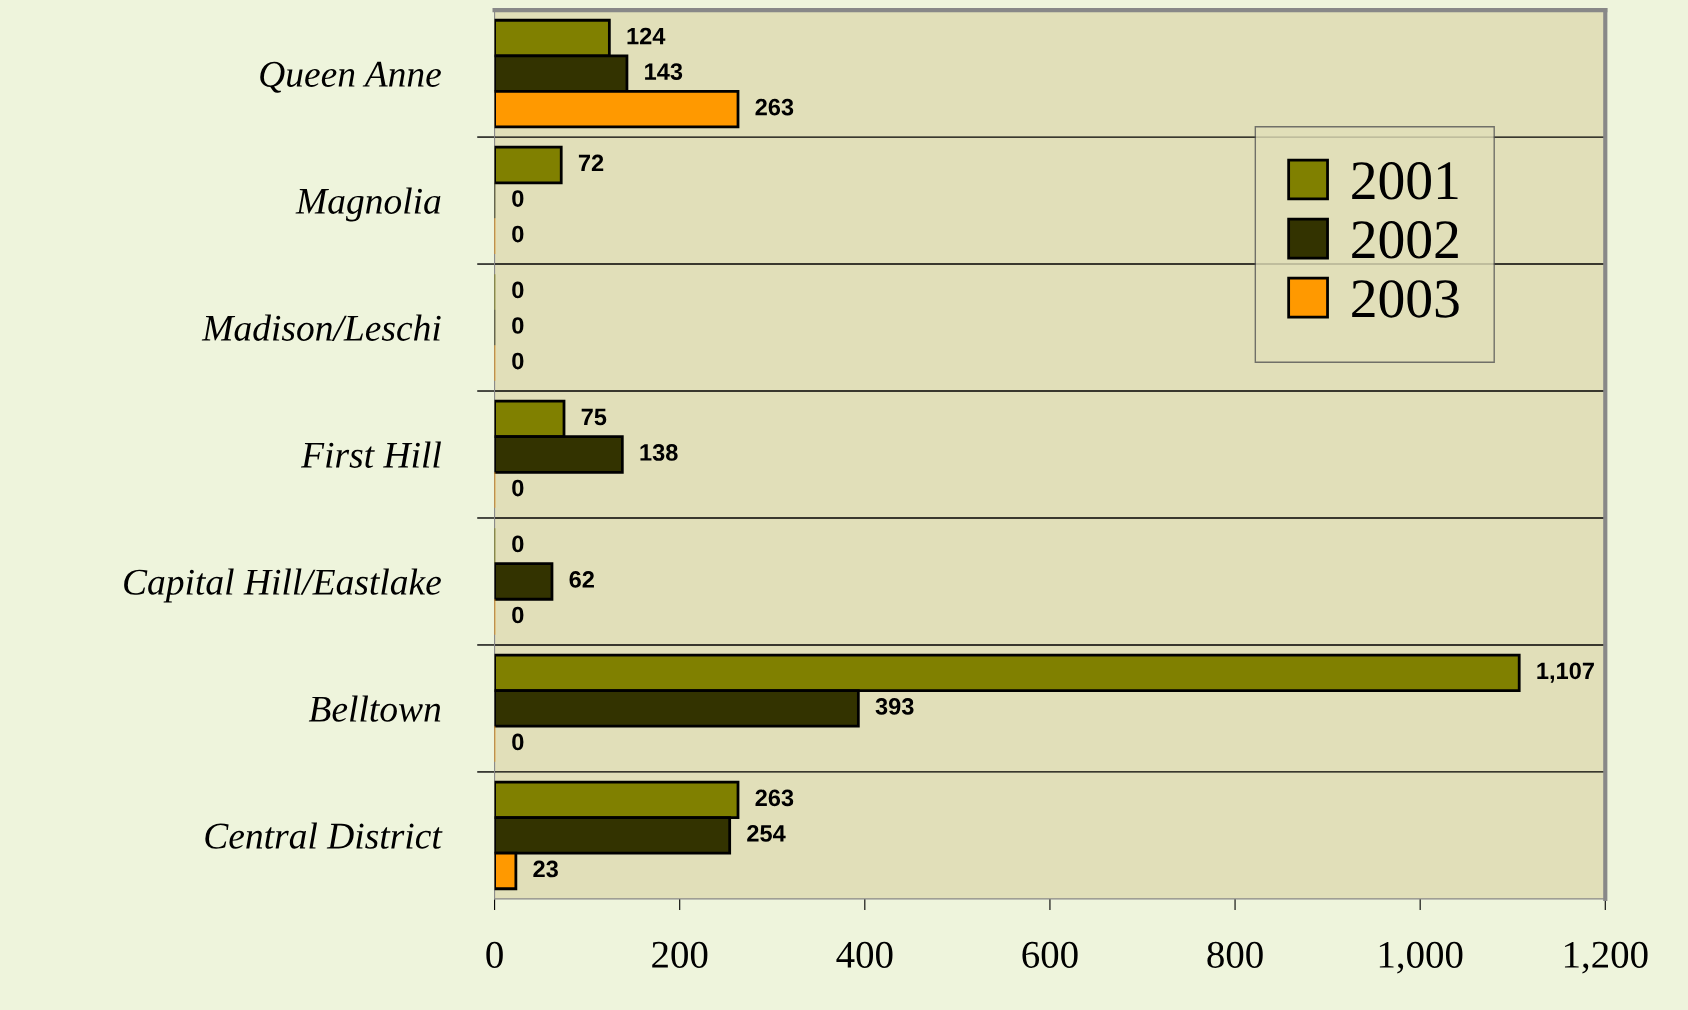  Describe the element at coordinates (680, 954) in the screenshot. I see `x-tick-label: 200` at that location.